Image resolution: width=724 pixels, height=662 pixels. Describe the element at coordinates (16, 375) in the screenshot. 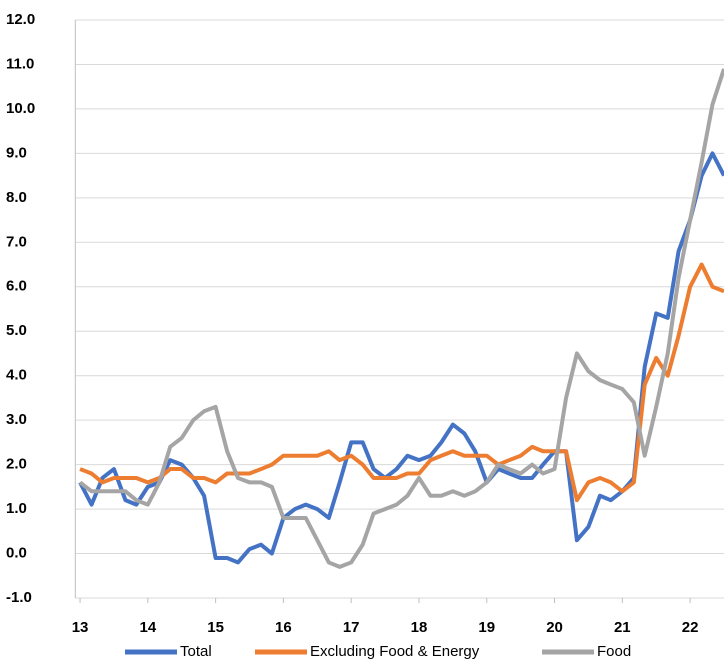

I see `y-tick-label: 4.0` at that location.